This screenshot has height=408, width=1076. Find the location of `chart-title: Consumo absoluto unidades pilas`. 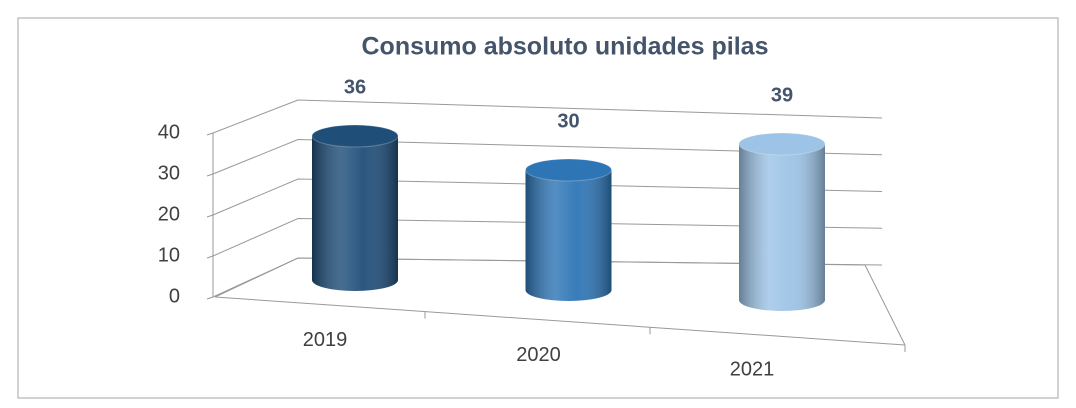

chart-title: Consumo absoluto unidades pilas is located at coordinates (565, 47).